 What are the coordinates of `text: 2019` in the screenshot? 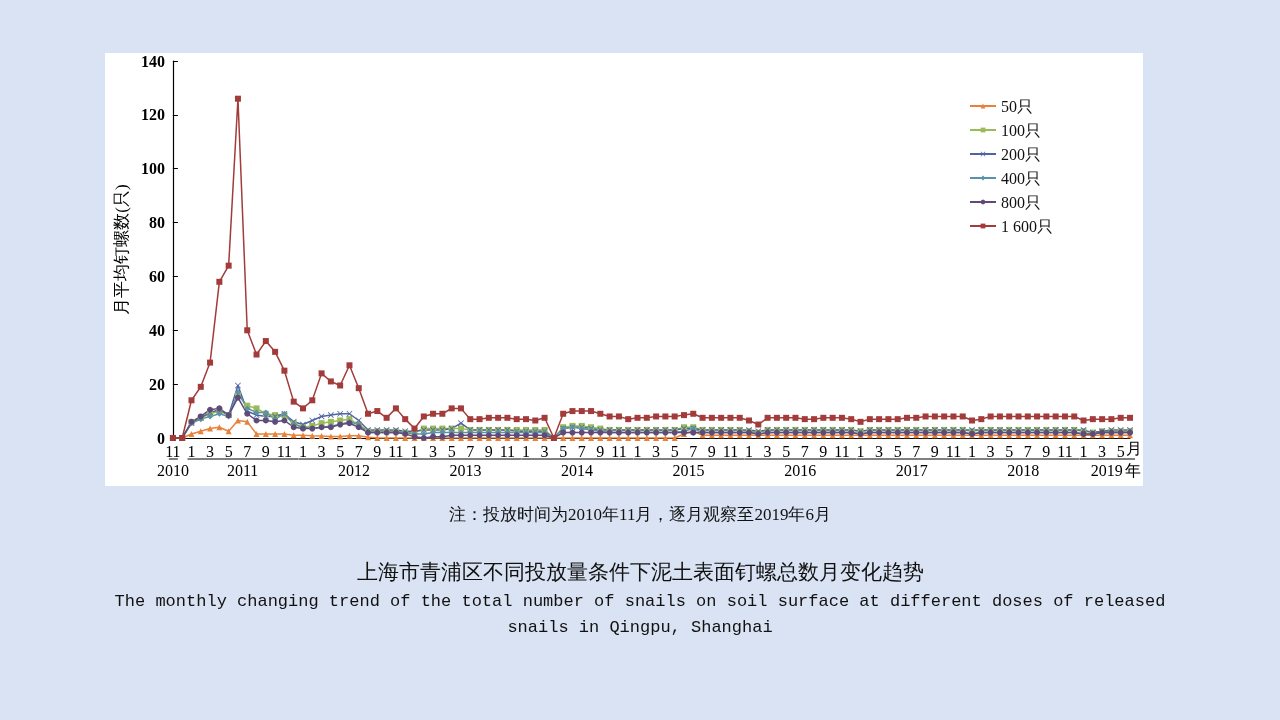 It's located at (1106, 470).